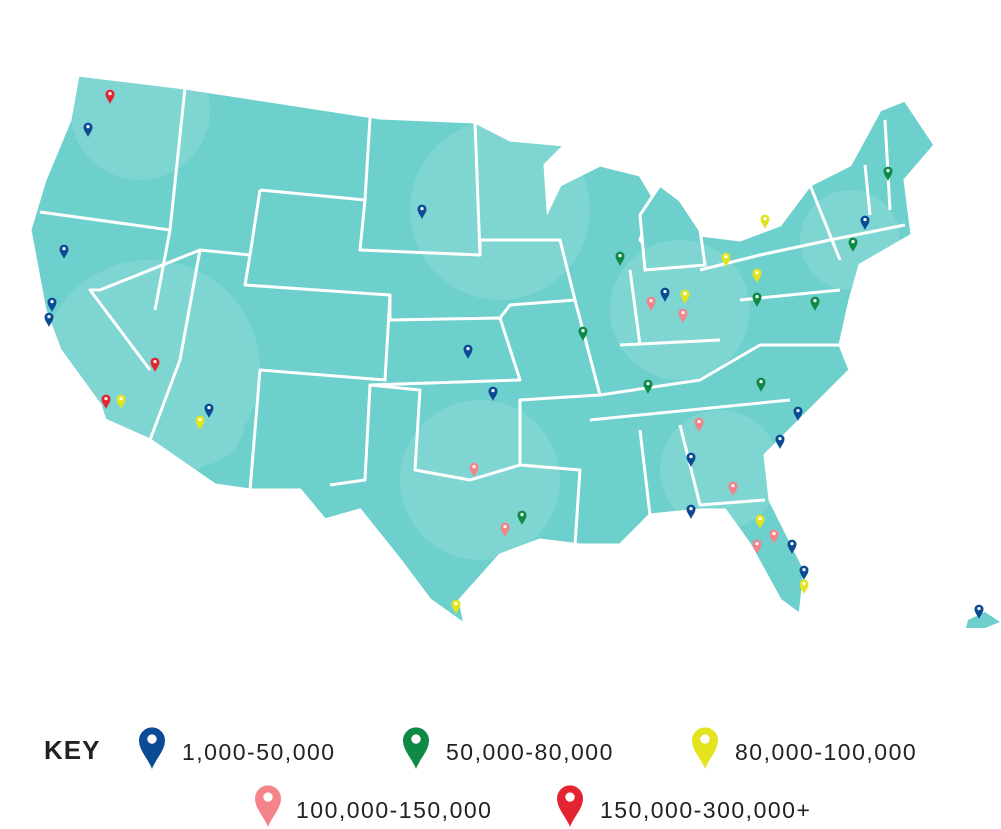  Describe the element at coordinates (672, 227) in the screenshot. I see `michigan` at that location.